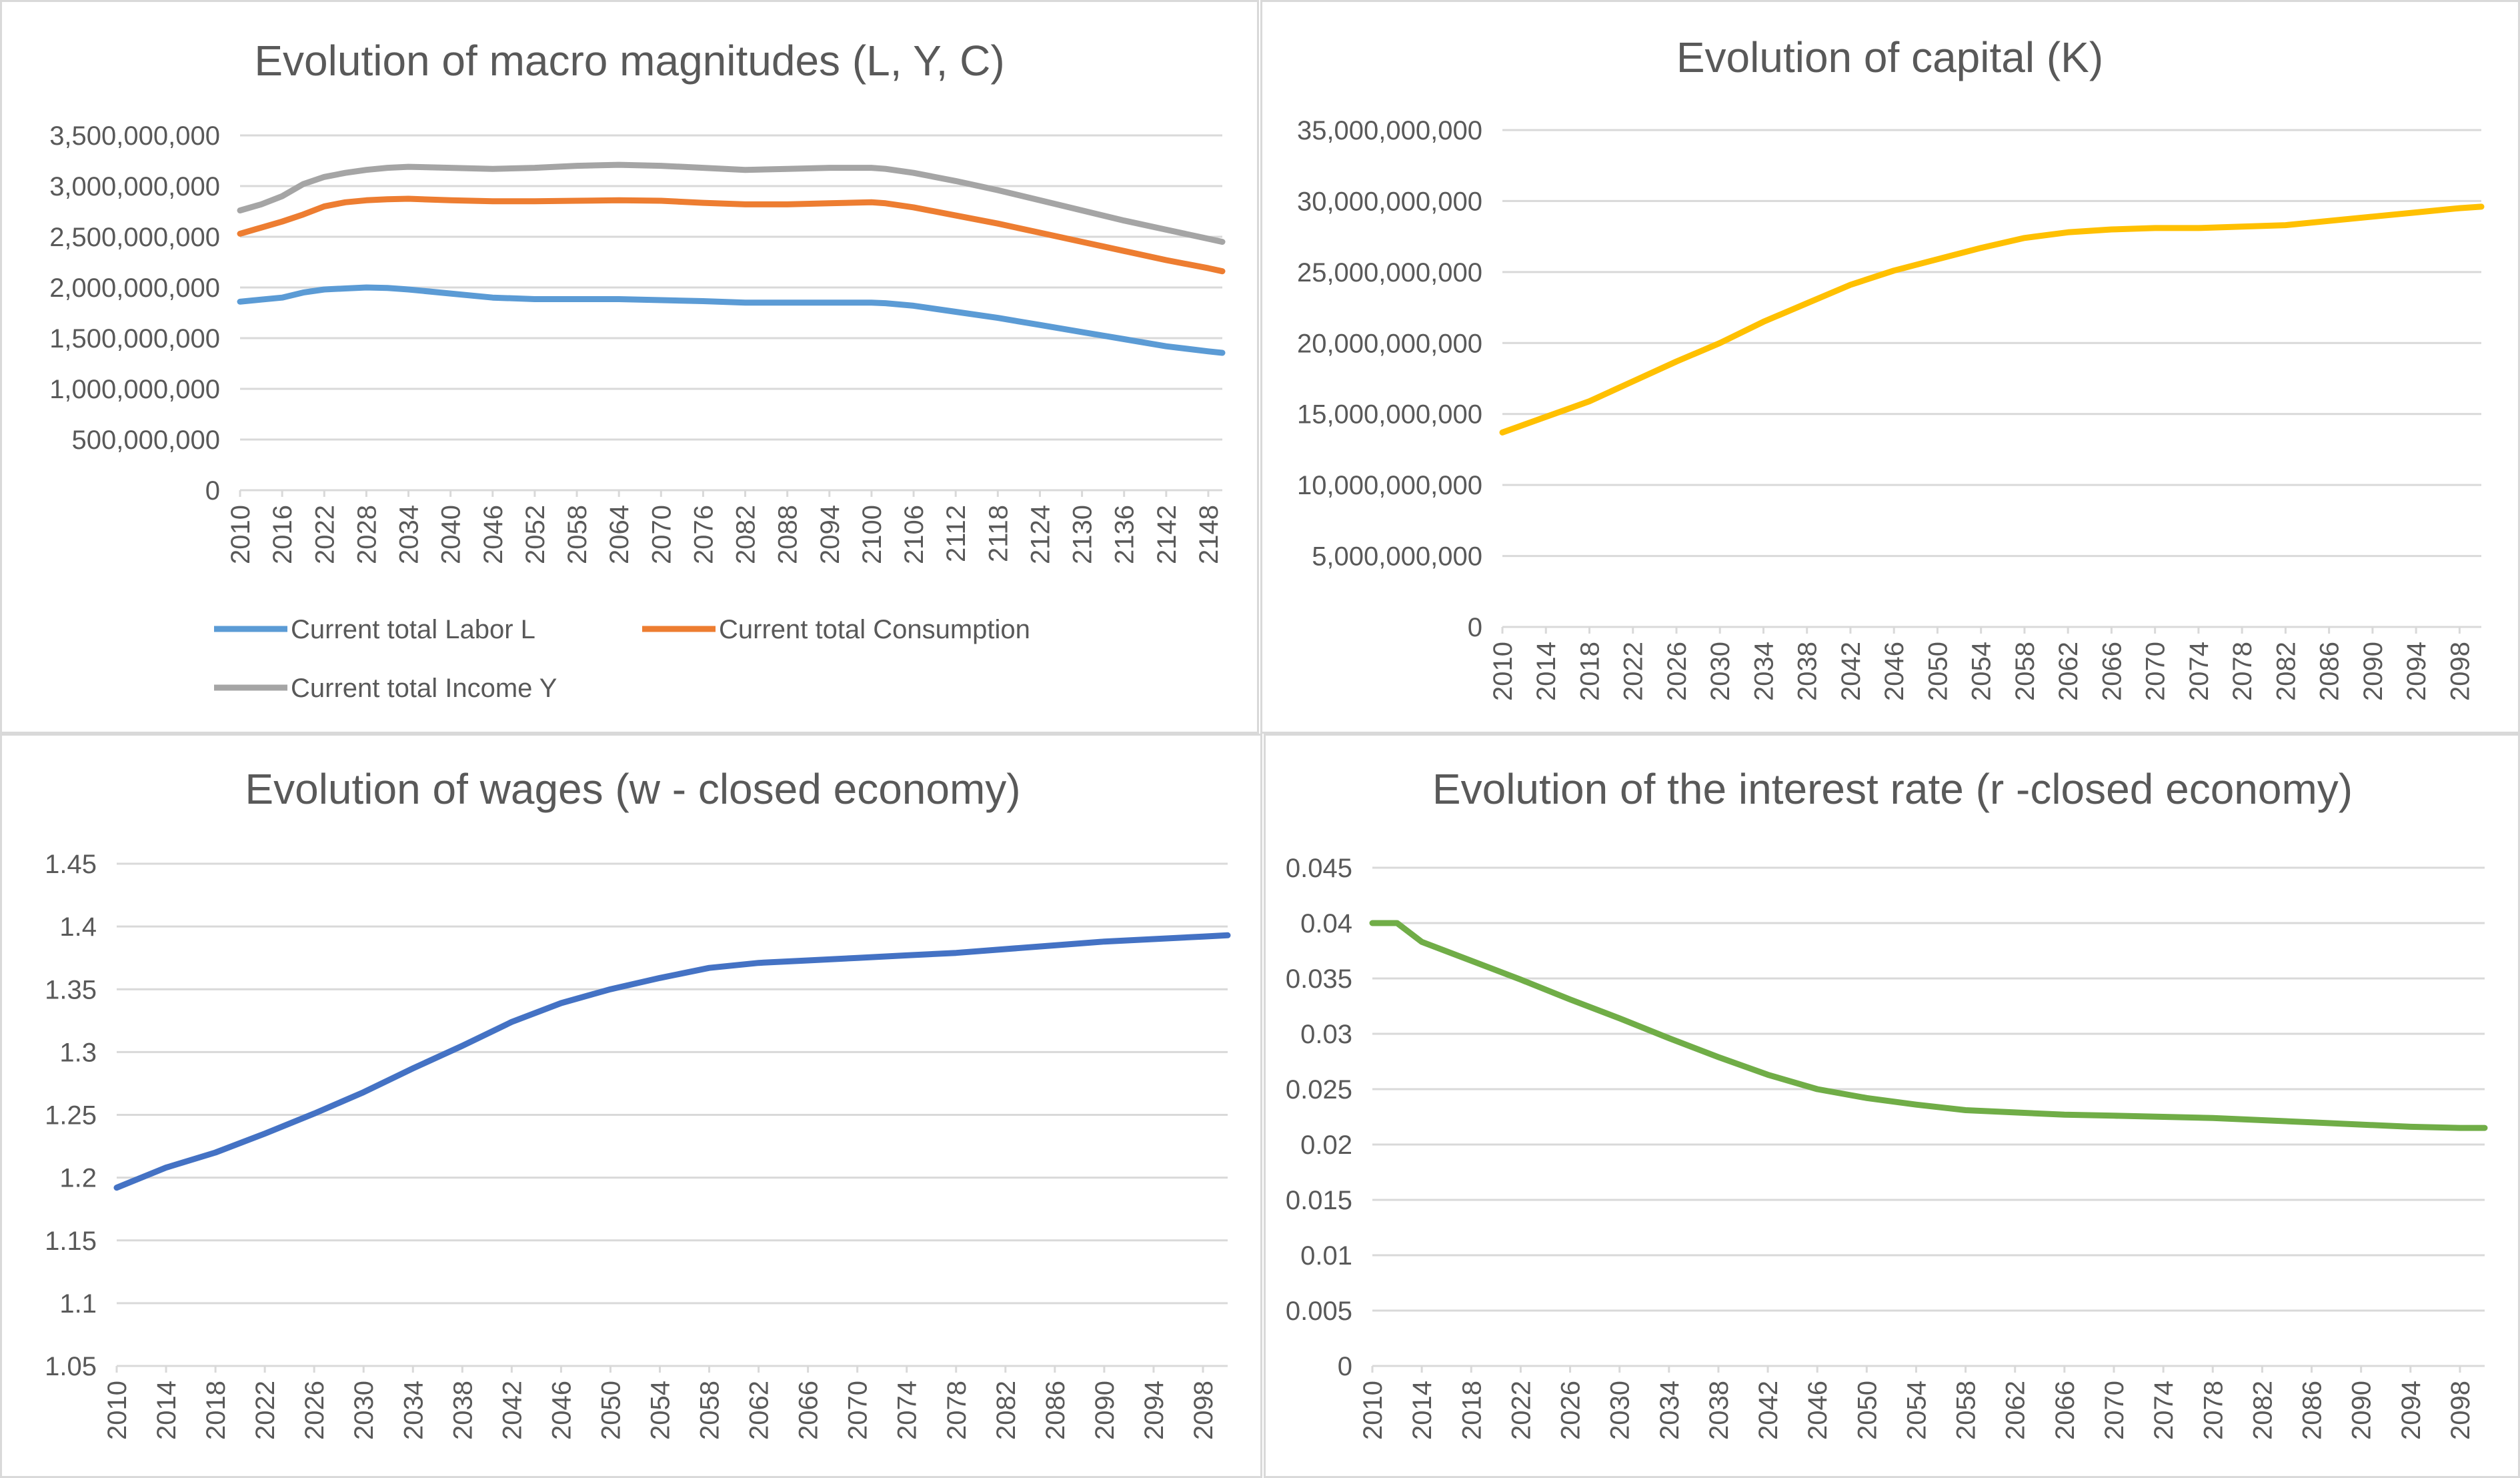  I want to click on x-tick-label: 2136, so click(1125, 534).